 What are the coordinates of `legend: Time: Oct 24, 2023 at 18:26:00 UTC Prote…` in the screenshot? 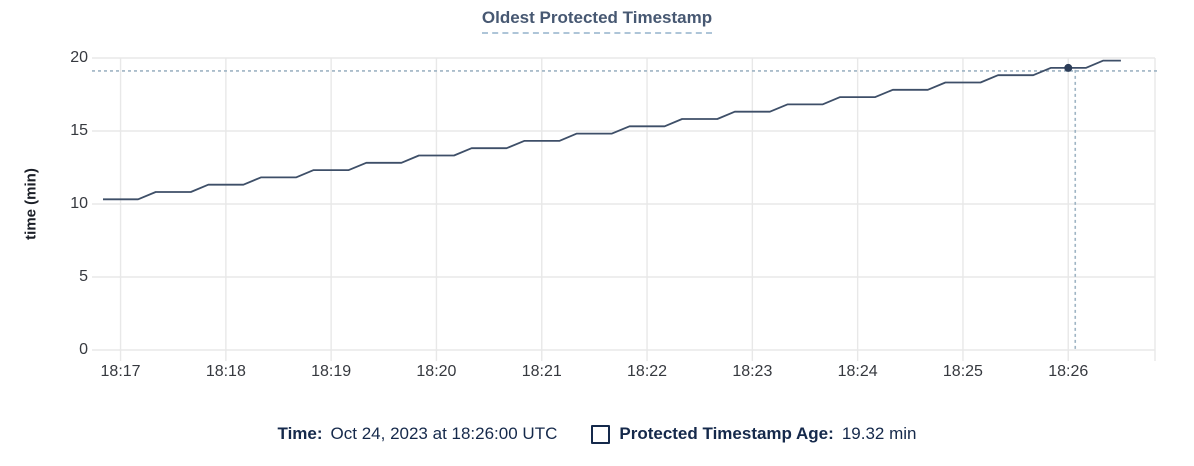 It's located at (597, 434).